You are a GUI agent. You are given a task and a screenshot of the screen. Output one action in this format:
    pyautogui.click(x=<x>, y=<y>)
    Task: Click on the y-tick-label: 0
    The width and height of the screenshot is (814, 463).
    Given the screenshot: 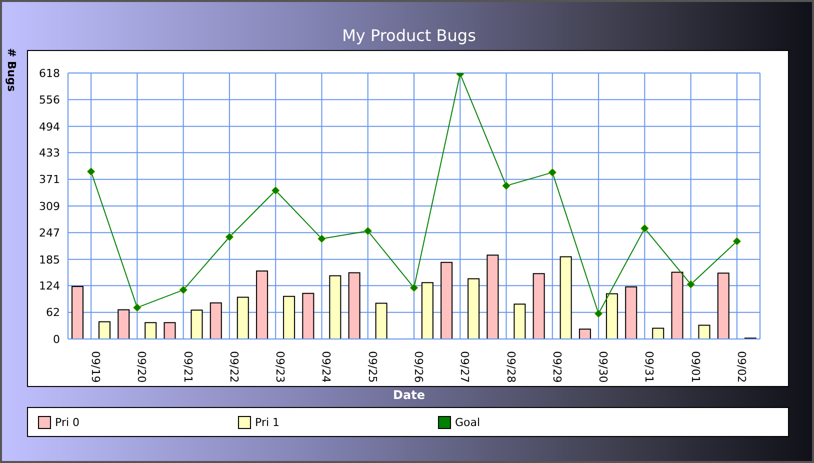 What is the action you would take?
    pyautogui.click(x=56, y=339)
    